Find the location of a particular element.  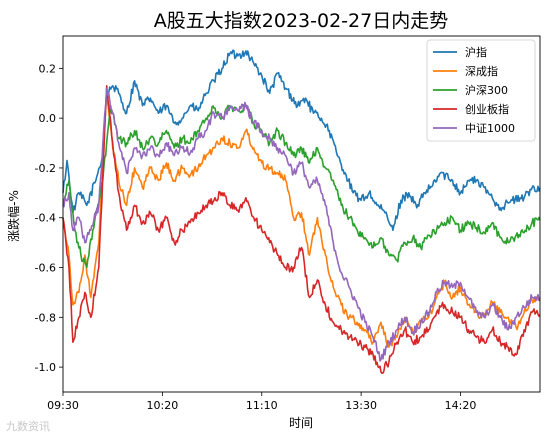

x-tick-label: 11:10 is located at coordinates (262, 405).